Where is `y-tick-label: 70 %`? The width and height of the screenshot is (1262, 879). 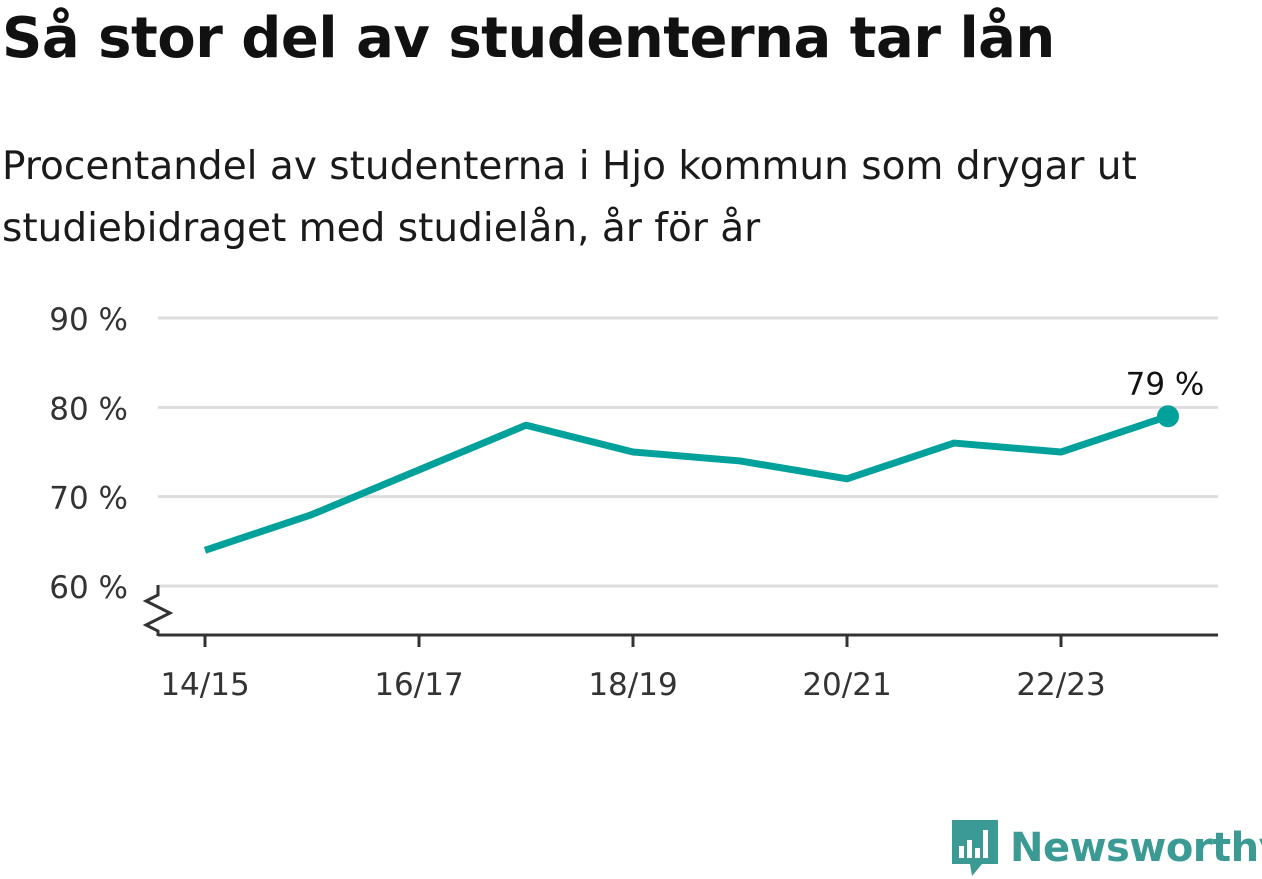
y-tick-label: 70 % is located at coordinates (88, 499).